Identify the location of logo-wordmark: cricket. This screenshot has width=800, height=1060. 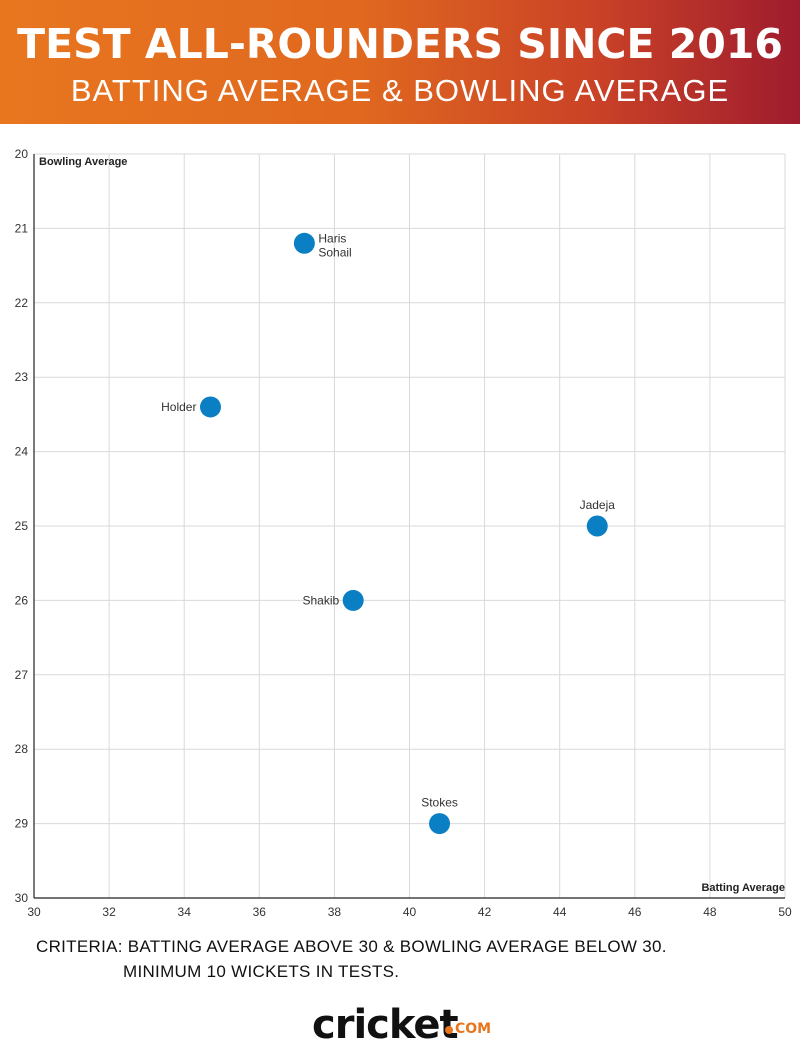
(385, 1025).